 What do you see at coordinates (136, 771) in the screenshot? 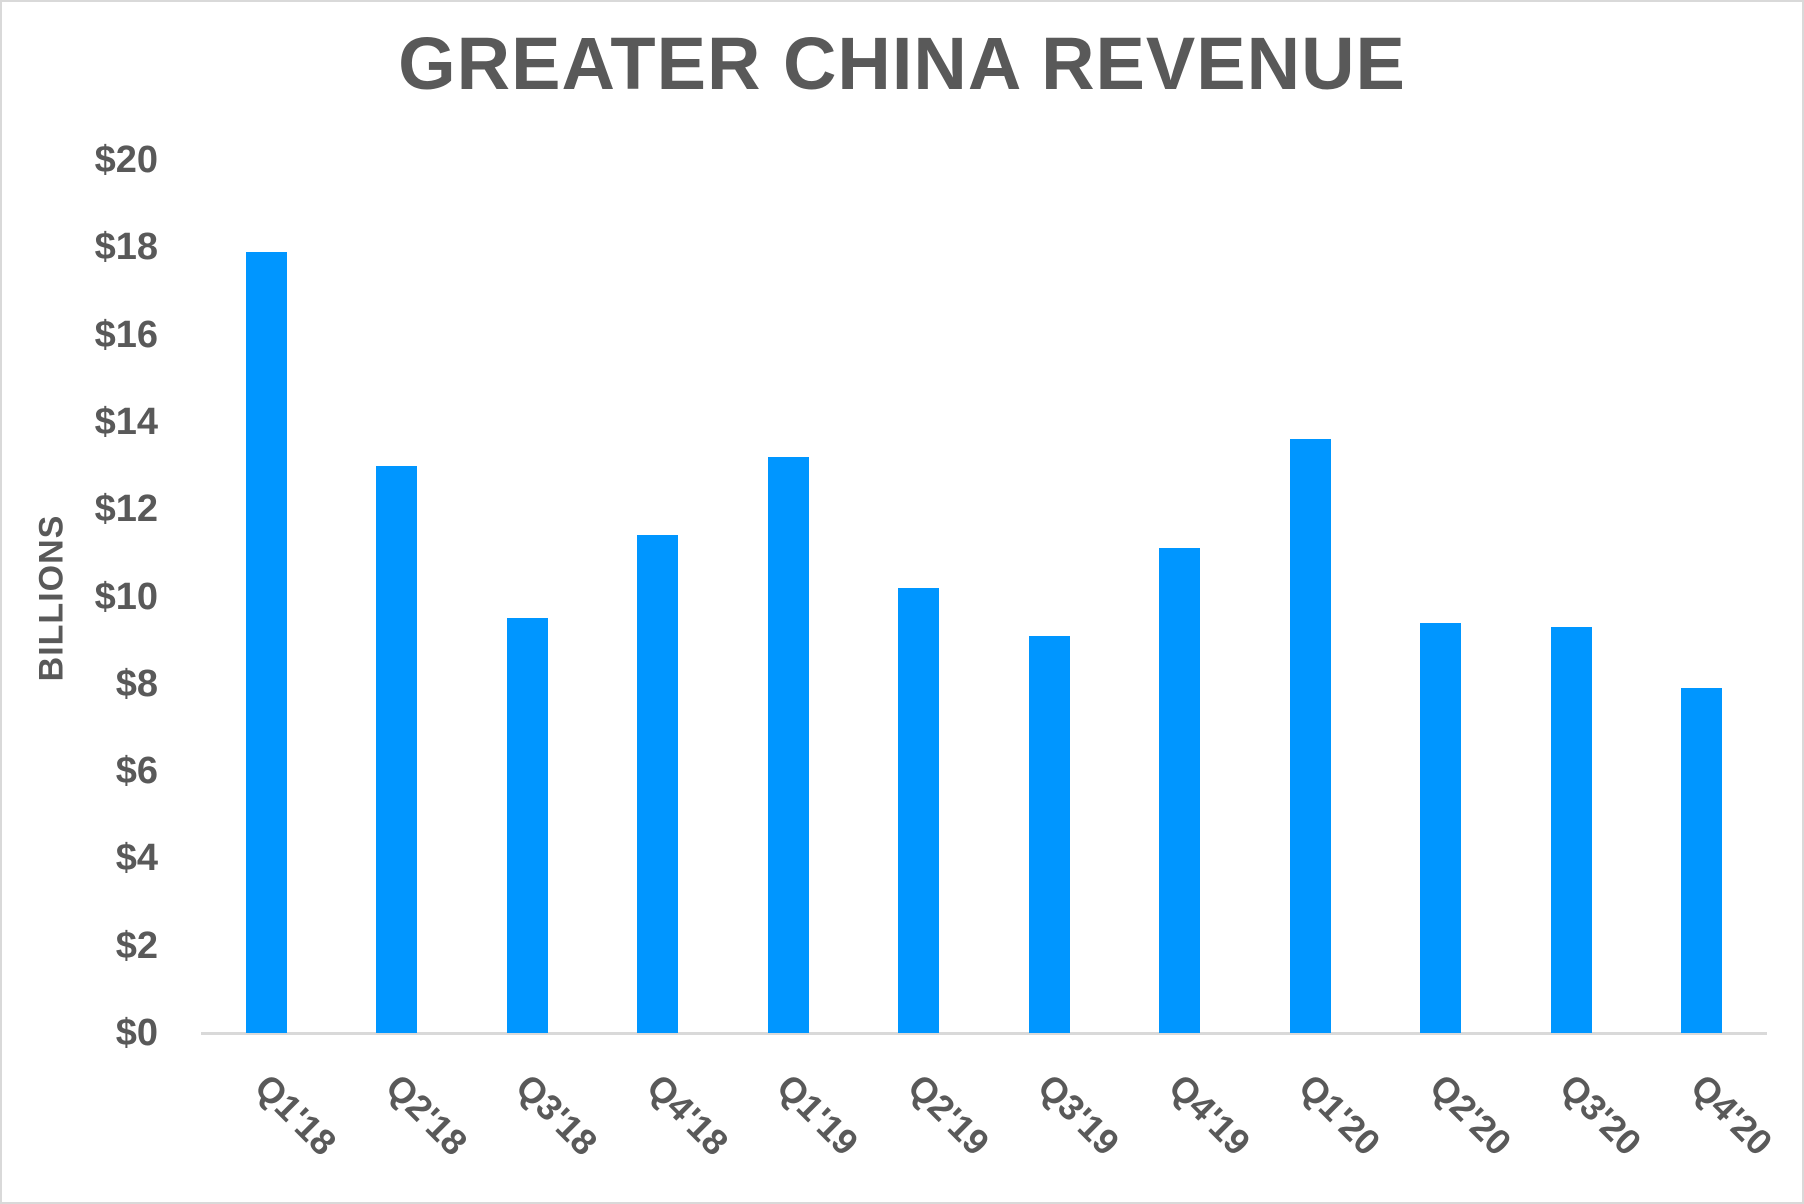
I see `y-tick-label: $6` at bounding box center [136, 771].